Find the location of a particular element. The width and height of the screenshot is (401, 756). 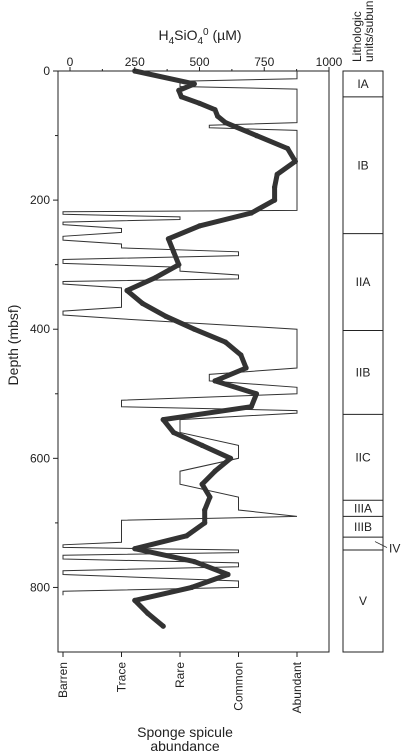

depth-tick-label: 0 is located at coordinates (46, 71).